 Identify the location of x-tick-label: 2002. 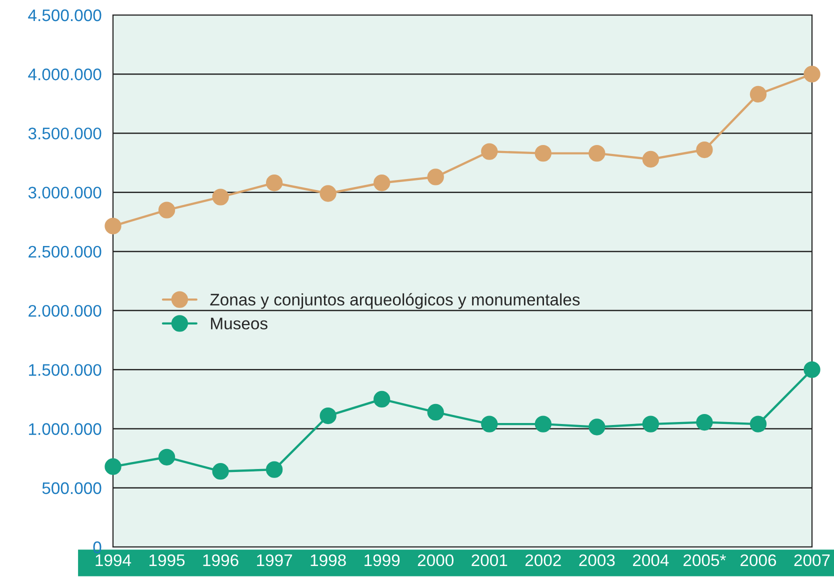
(543, 560).